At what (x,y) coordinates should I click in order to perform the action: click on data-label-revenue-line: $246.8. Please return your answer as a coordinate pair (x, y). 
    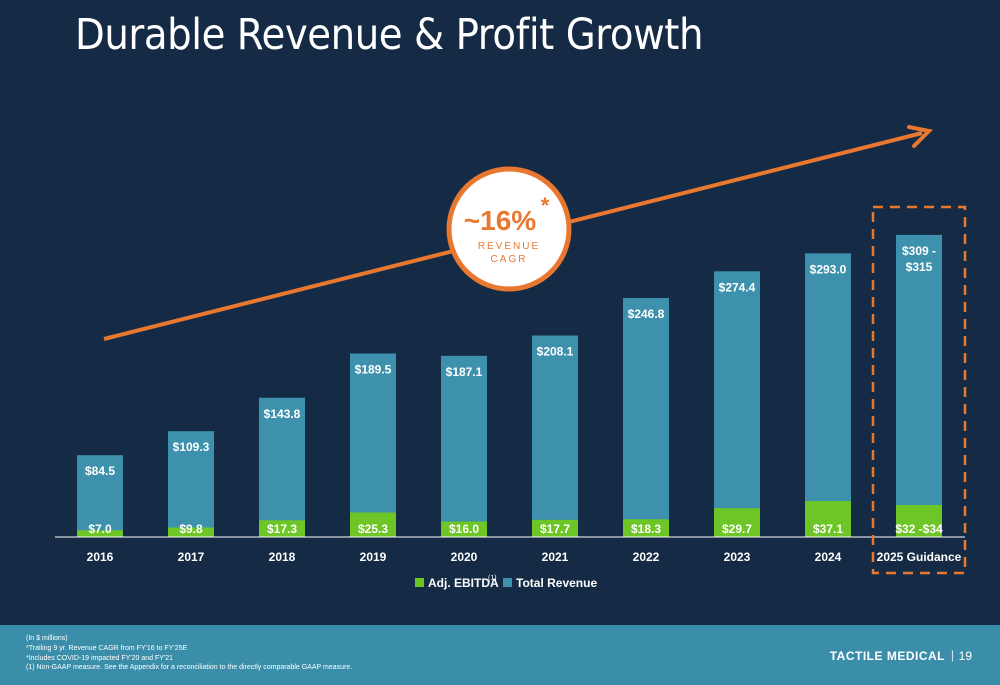
    Looking at the image, I should click on (646, 314).